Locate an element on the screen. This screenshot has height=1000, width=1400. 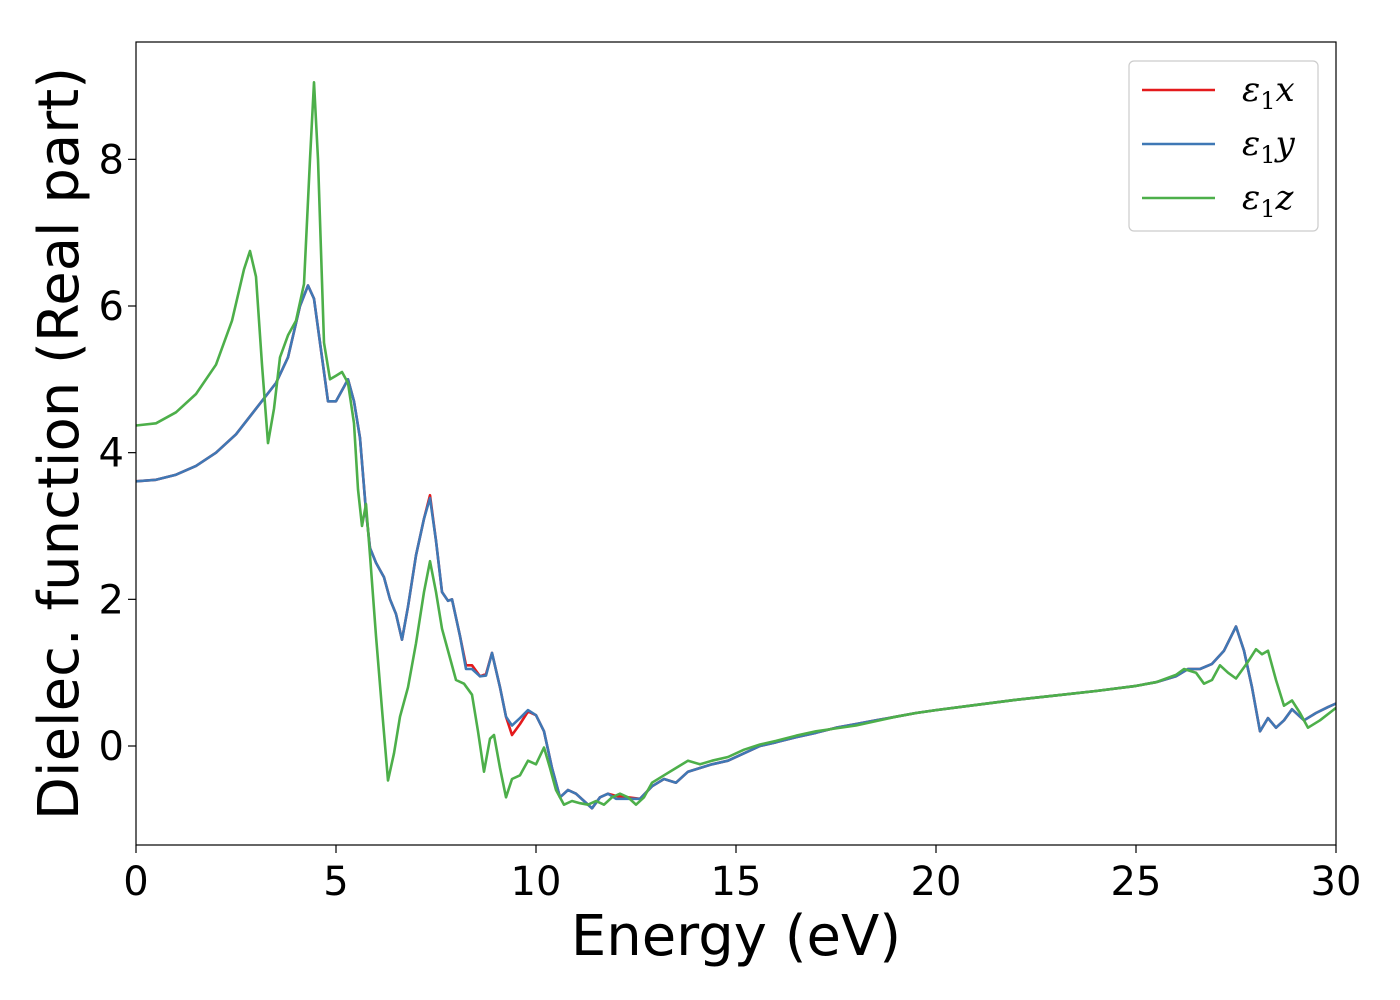
y-tick-label: 6 is located at coordinates (111, 307).